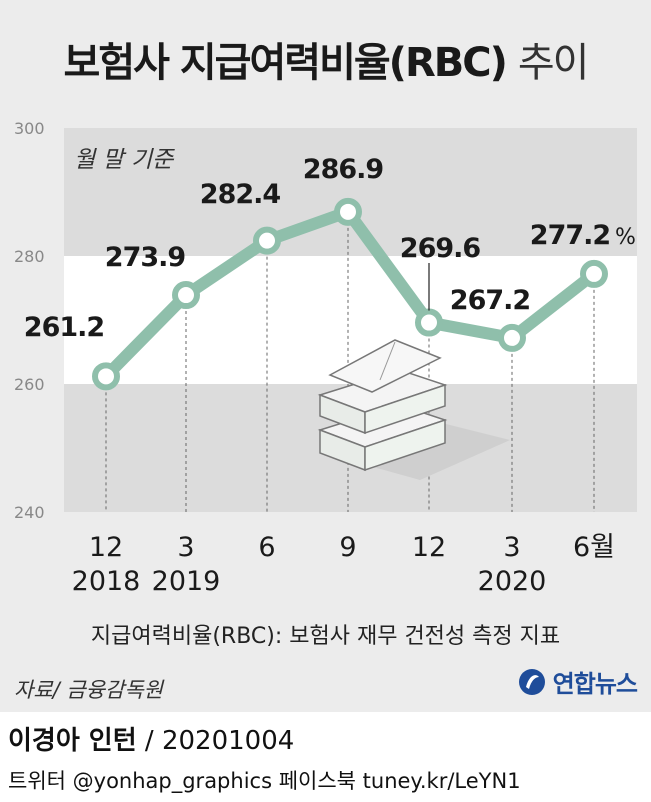 This screenshot has width=651, height=802. Describe the element at coordinates (72, 741) in the screenshot. I see `author: 이경아 인턴` at that location.